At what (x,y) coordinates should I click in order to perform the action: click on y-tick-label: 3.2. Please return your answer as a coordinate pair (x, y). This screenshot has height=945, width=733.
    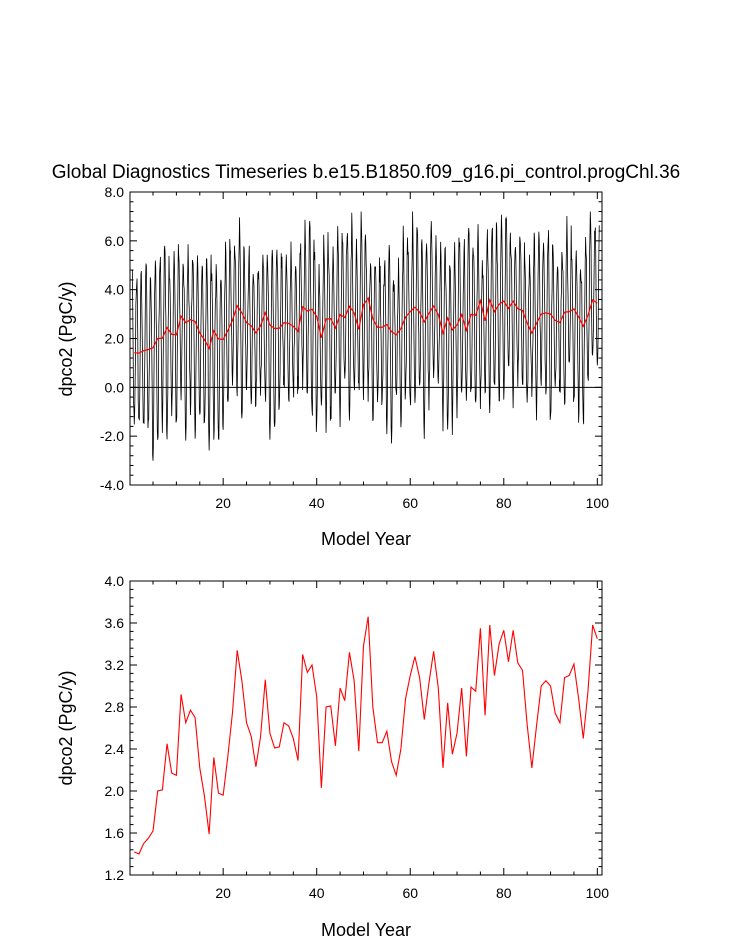
    Looking at the image, I should click on (115, 665).